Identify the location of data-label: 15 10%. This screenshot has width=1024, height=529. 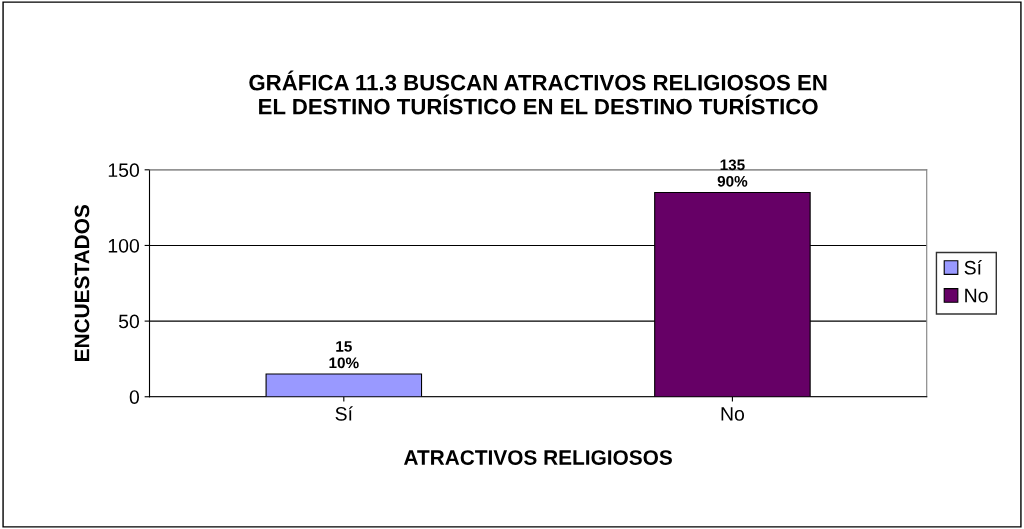
(344, 355).